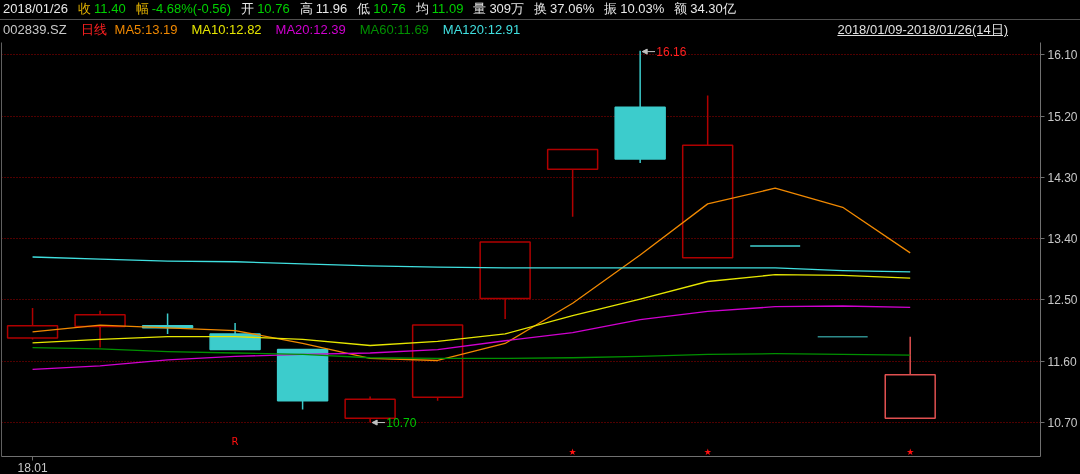  Describe the element at coordinates (922, 29) in the screenshot. I see `text: 2018/01/09-2018/01/26(14日)` at that location.